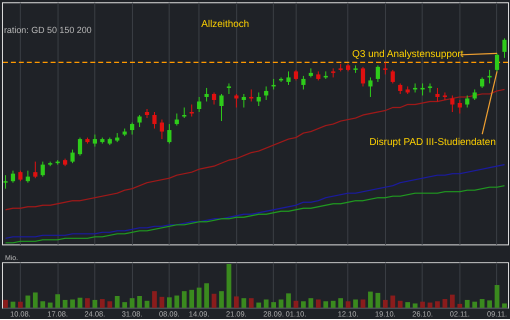  Describe the element at coordinates (432, 142) in the screenshot. I see `annotation: Disrupt PAD III-Studiendaten` at that location.